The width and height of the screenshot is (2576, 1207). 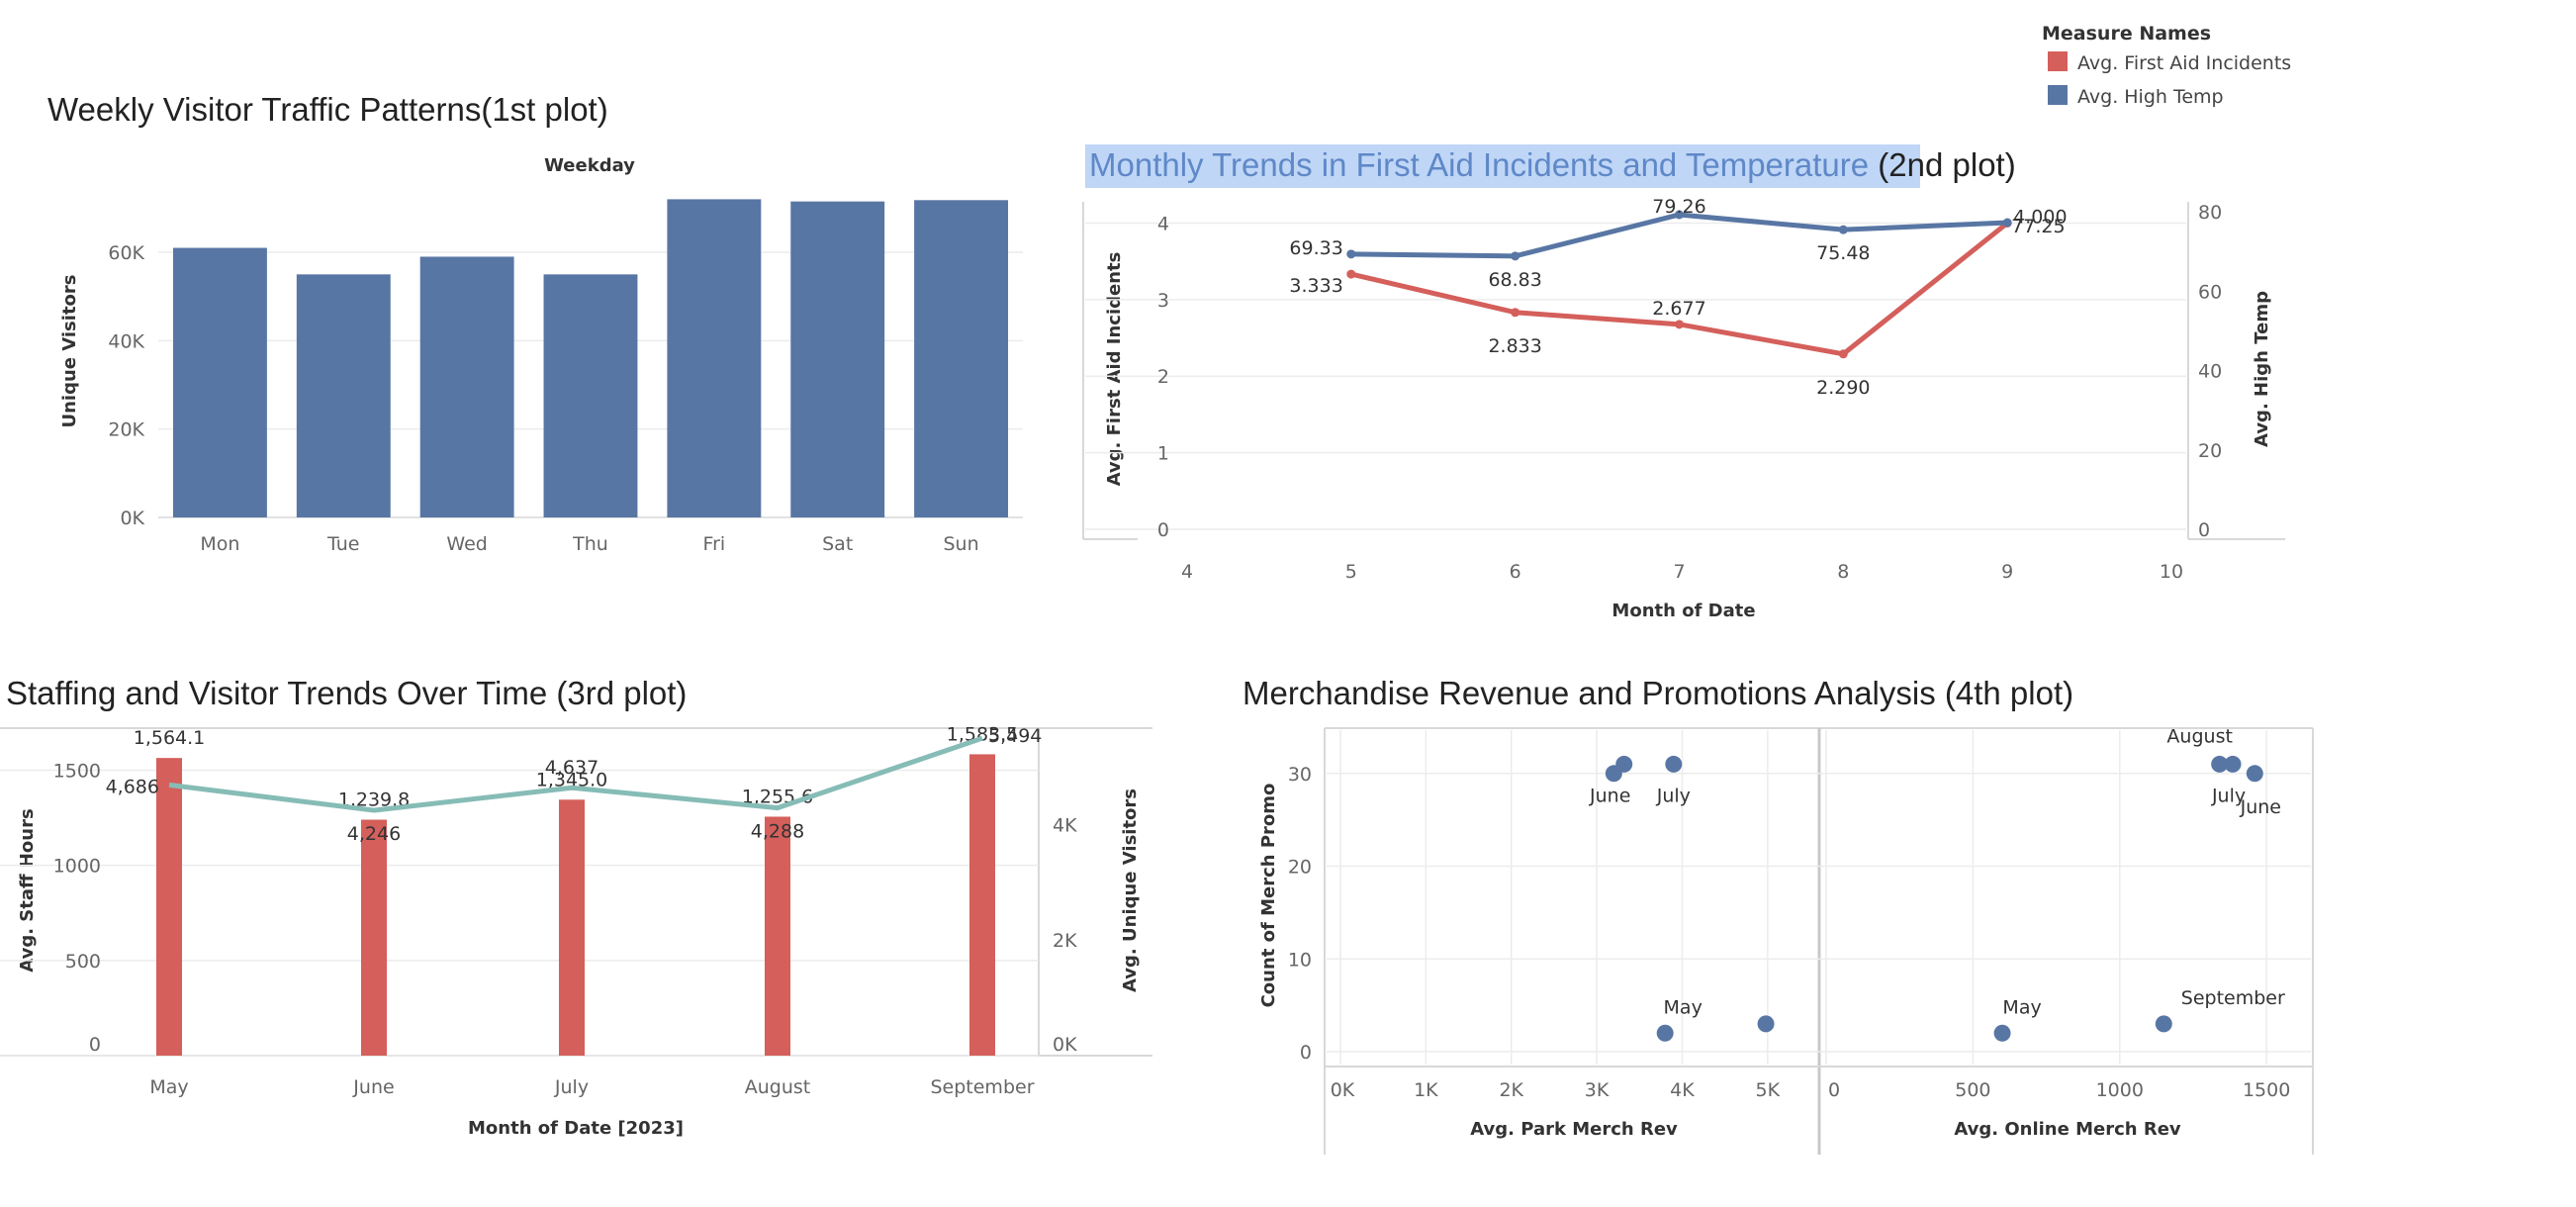 I want to click on chart4-point-label: May, so click(x=1683, y=1007).